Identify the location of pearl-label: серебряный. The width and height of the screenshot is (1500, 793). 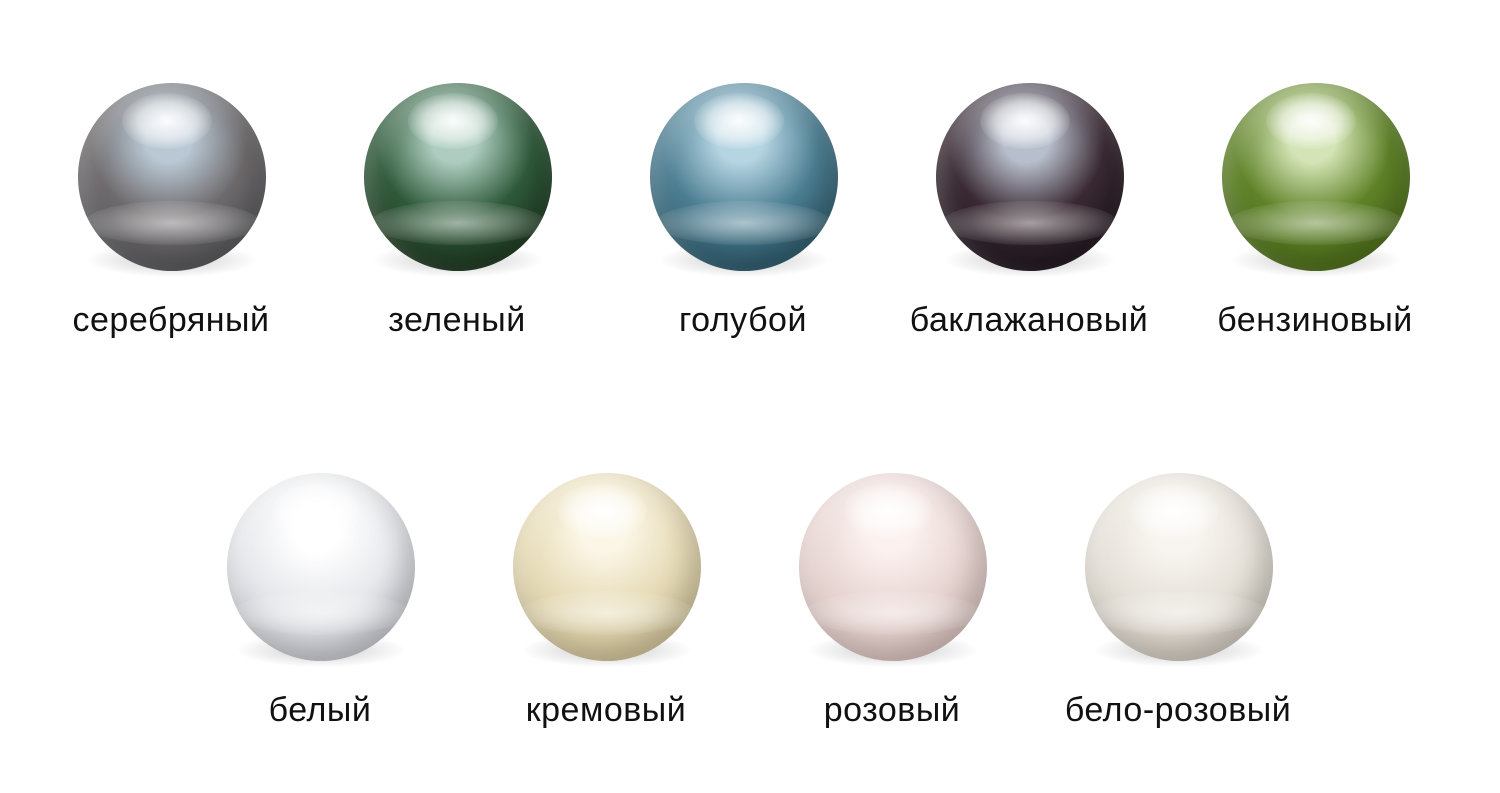
(171, 320).